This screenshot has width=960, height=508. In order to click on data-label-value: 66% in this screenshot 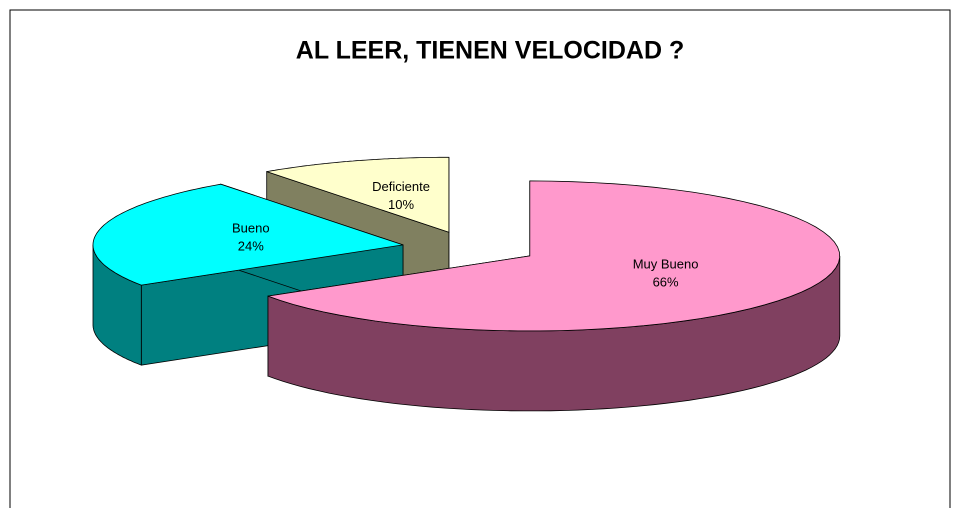, I will do `click(666, 281)`.